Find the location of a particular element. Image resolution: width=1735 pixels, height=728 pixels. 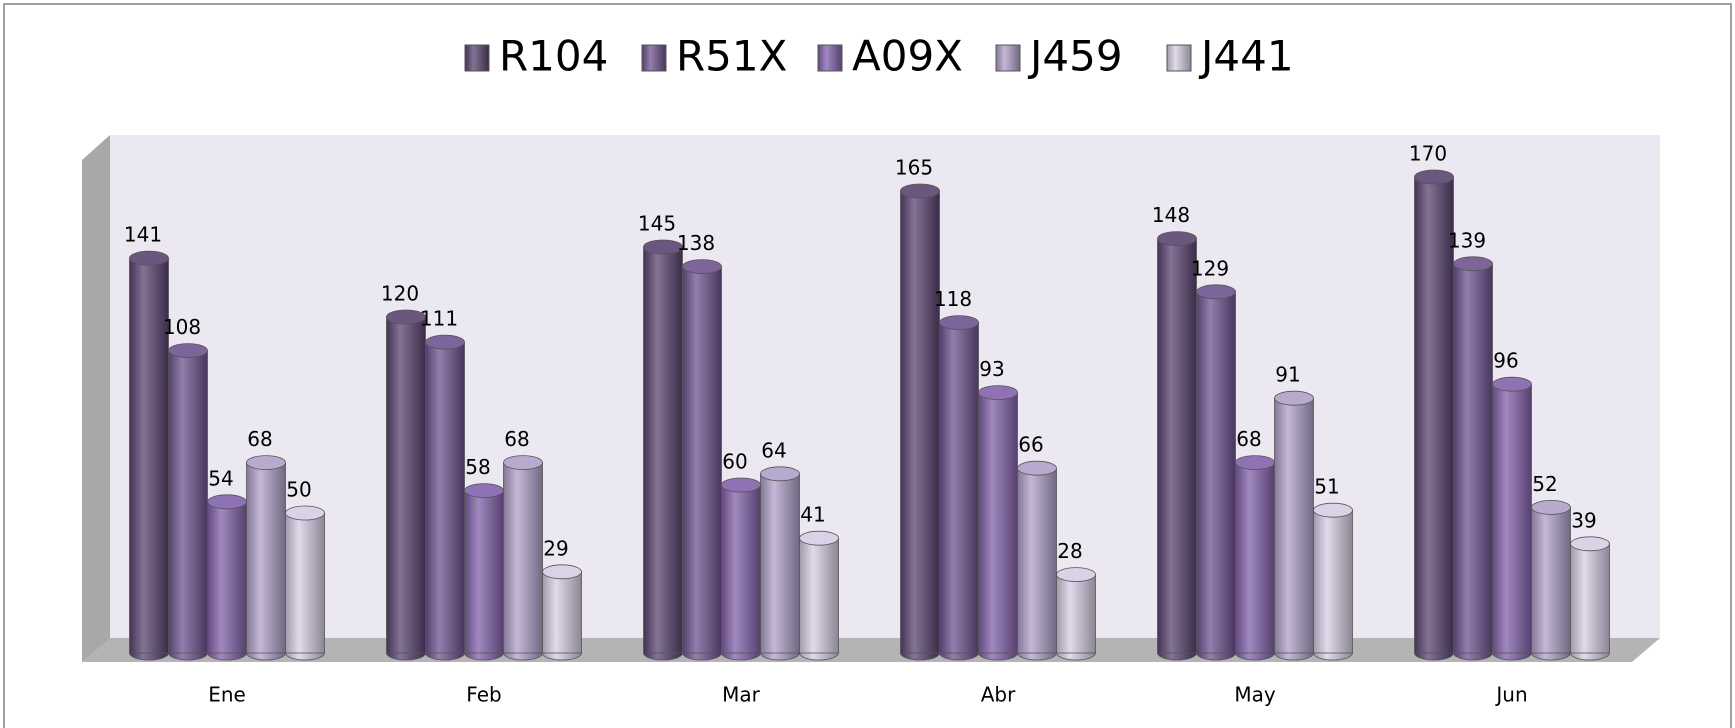

data-label: 51 is located at coordinates (1326, 487).